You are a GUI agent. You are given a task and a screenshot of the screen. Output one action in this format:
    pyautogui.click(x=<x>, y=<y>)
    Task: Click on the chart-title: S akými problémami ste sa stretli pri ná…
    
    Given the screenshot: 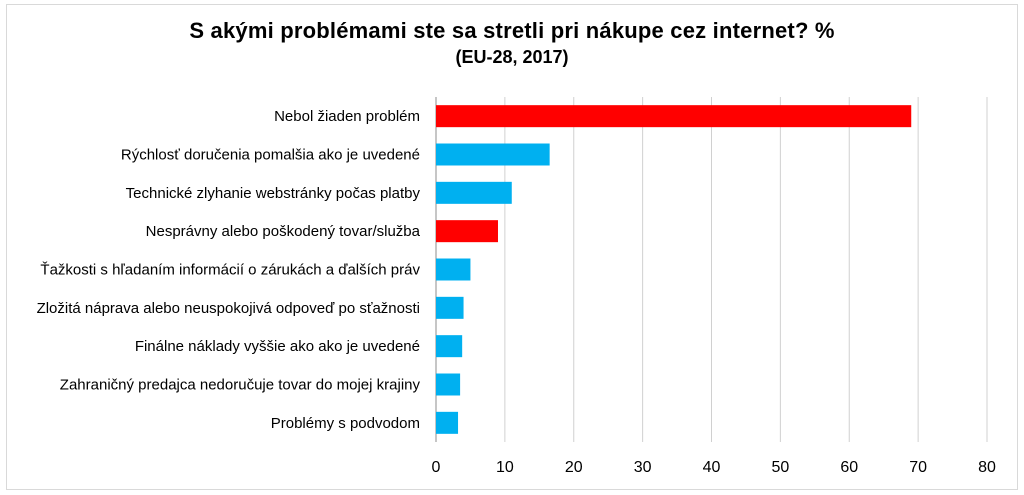 What is the action you would take?
    pyautogui.click(x=512, y=30)
    